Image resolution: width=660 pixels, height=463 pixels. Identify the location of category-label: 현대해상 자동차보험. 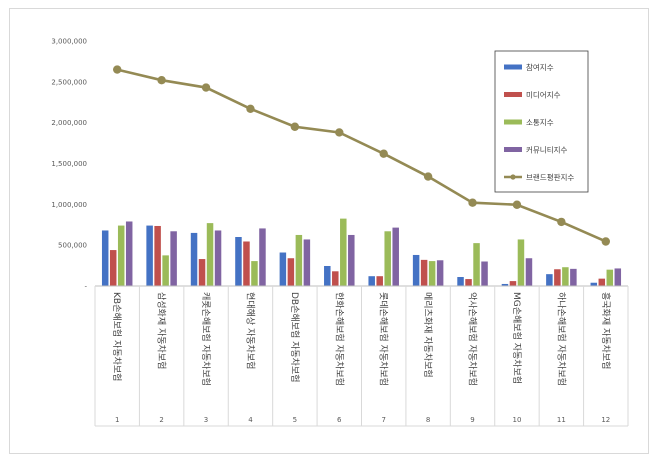
(250, 330).